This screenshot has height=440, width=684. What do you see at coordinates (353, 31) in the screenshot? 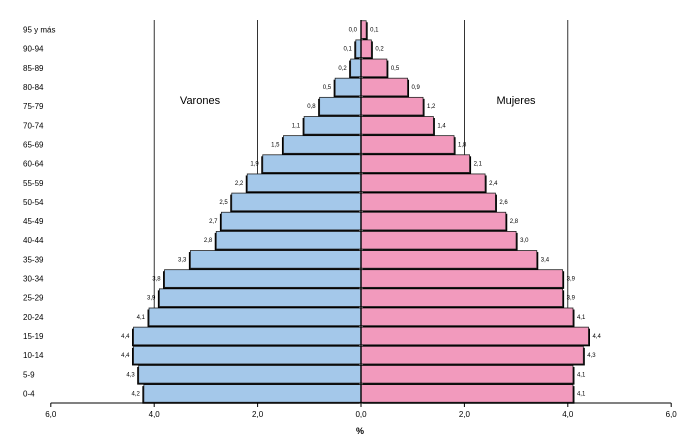
I see `value-label-varones: 0,0` at bounding box center [353, 31].